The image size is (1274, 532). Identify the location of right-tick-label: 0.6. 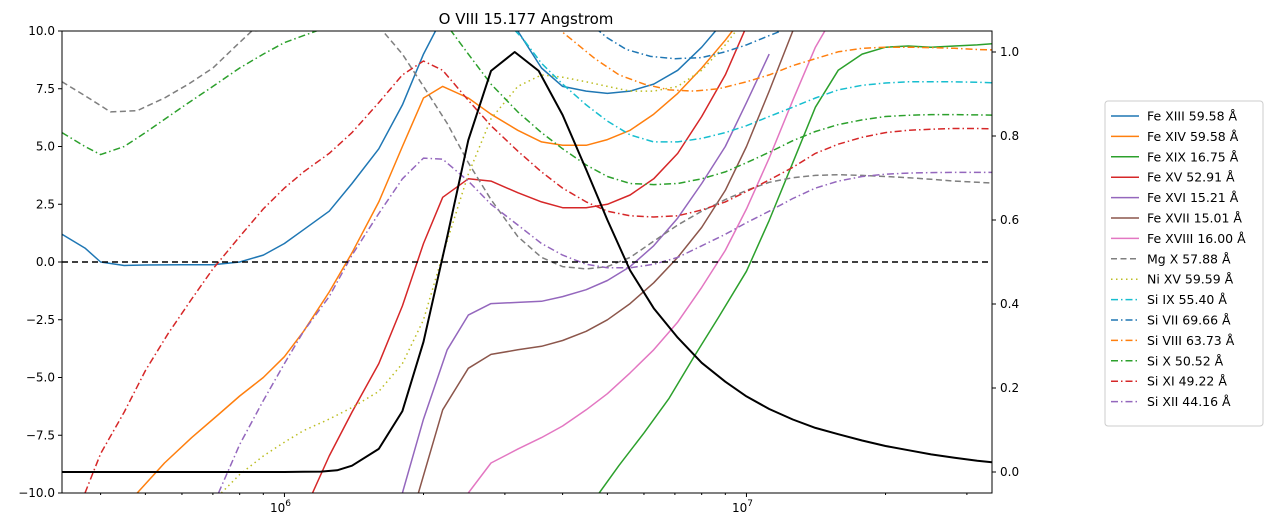
(1009, 220).